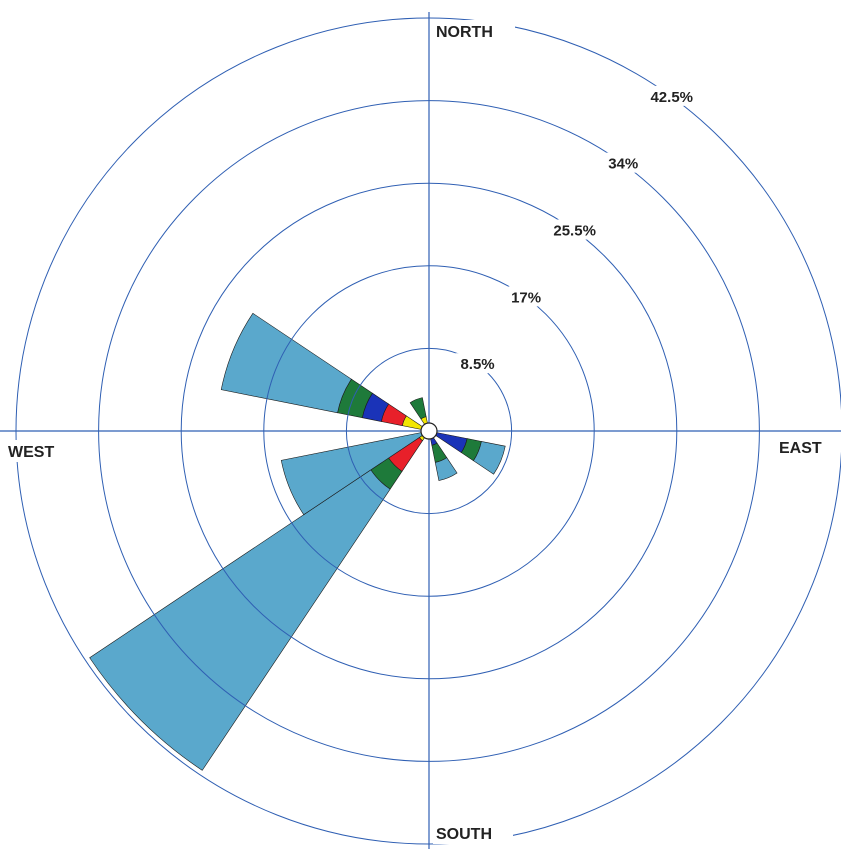  Describe the element at coordinates (418, 408) in the screenshot. I see `wedge-337.5-green` at that location.